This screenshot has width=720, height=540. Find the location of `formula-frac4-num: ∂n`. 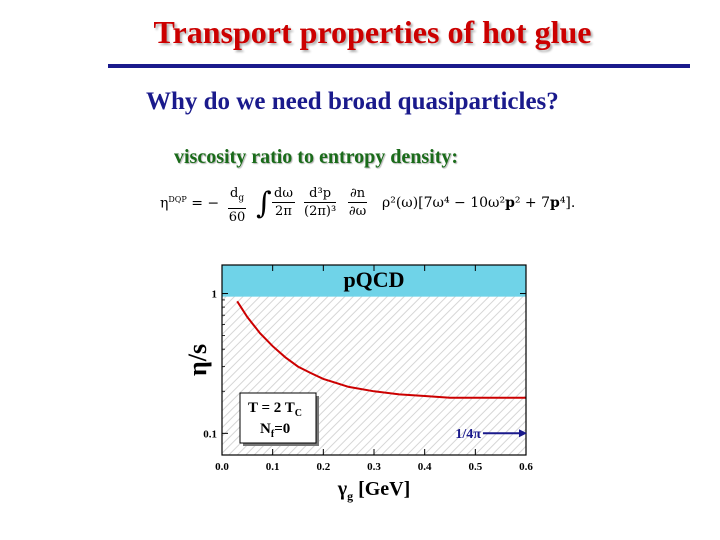

formula-frac4-num: ∂n is located at coordinates (358, 194).